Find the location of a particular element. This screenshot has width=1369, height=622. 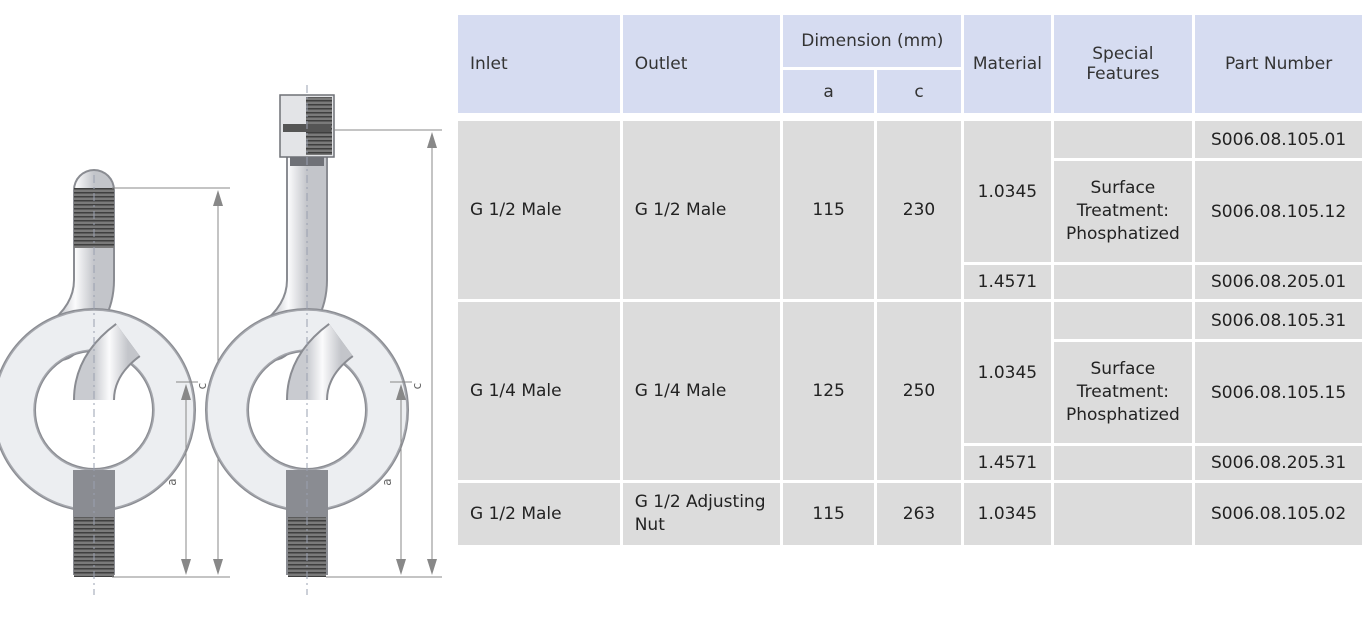

inlet-cell: G 1/4 Male is located at coordinates (539, 391).